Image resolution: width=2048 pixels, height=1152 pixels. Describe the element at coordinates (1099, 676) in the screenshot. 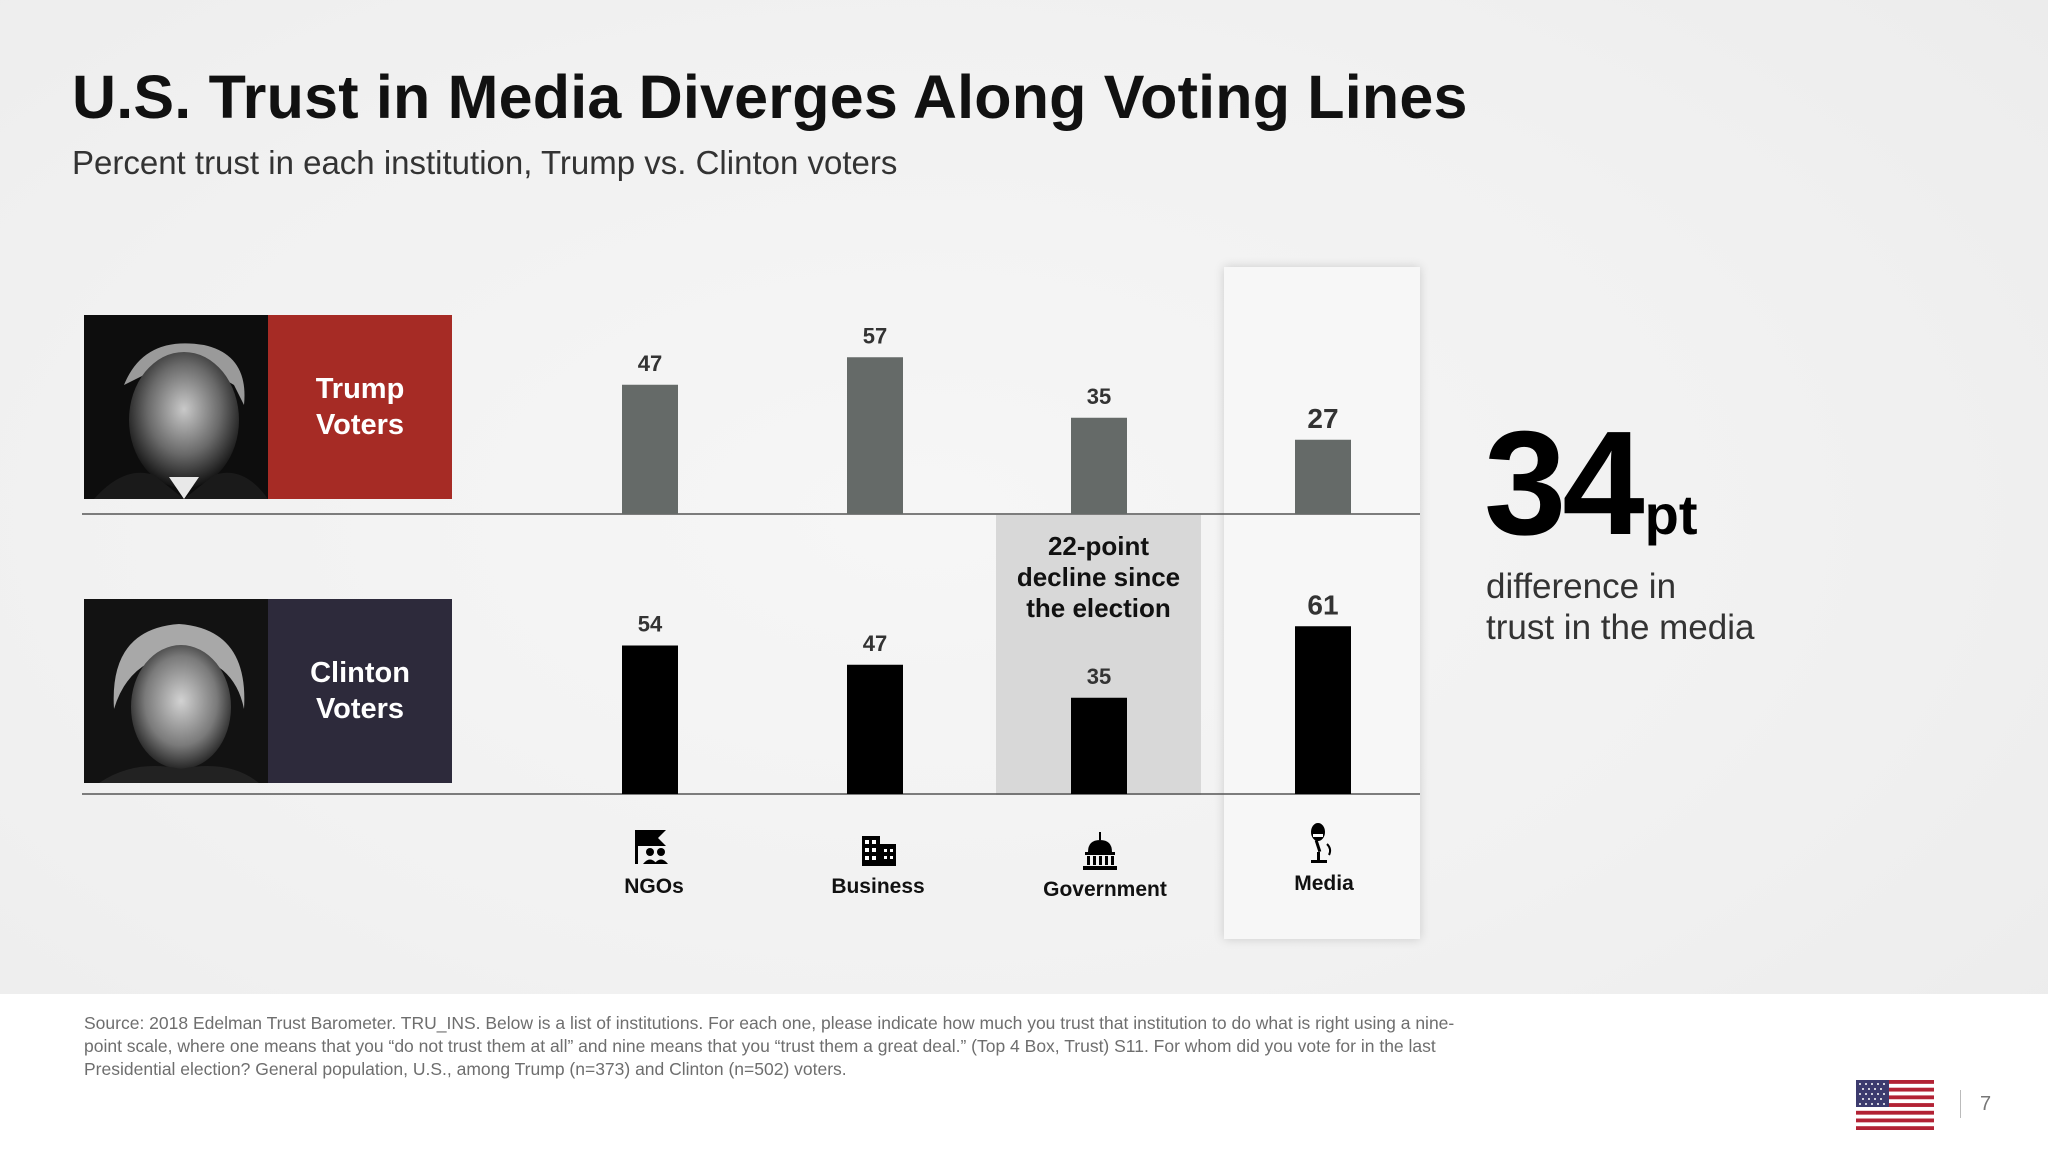

I see `clinton-value-label-government: 35` at that location.